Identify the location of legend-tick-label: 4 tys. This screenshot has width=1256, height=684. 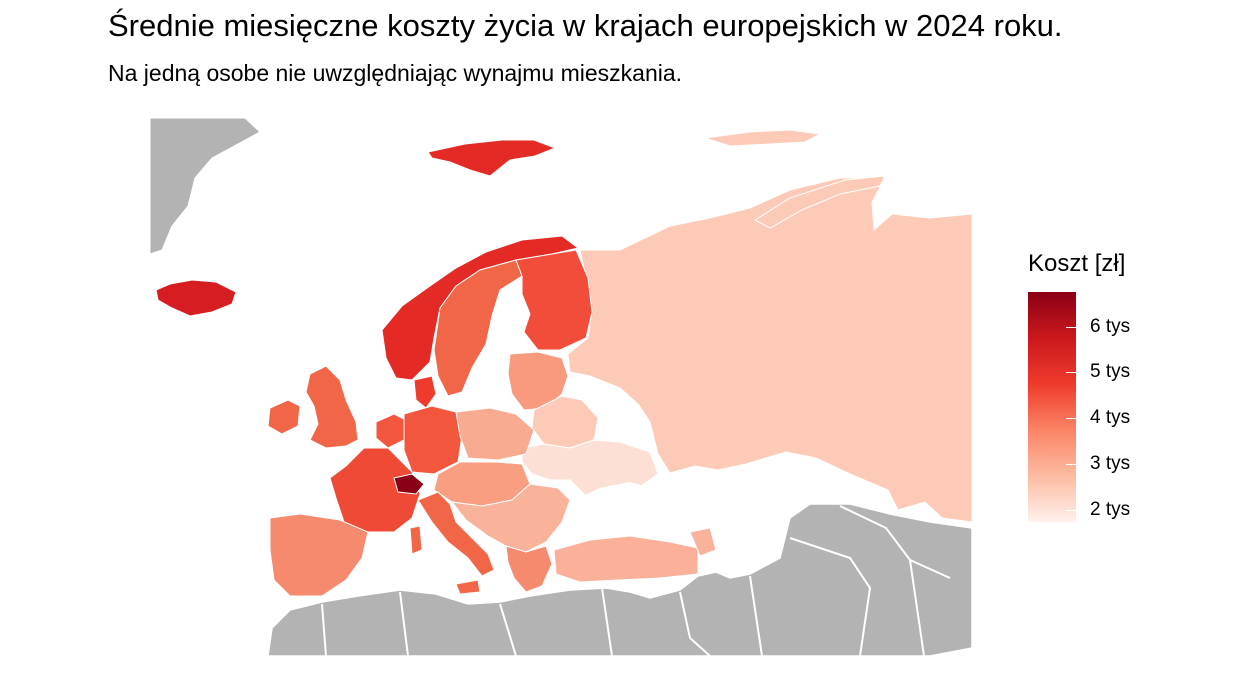
(1110, 417).